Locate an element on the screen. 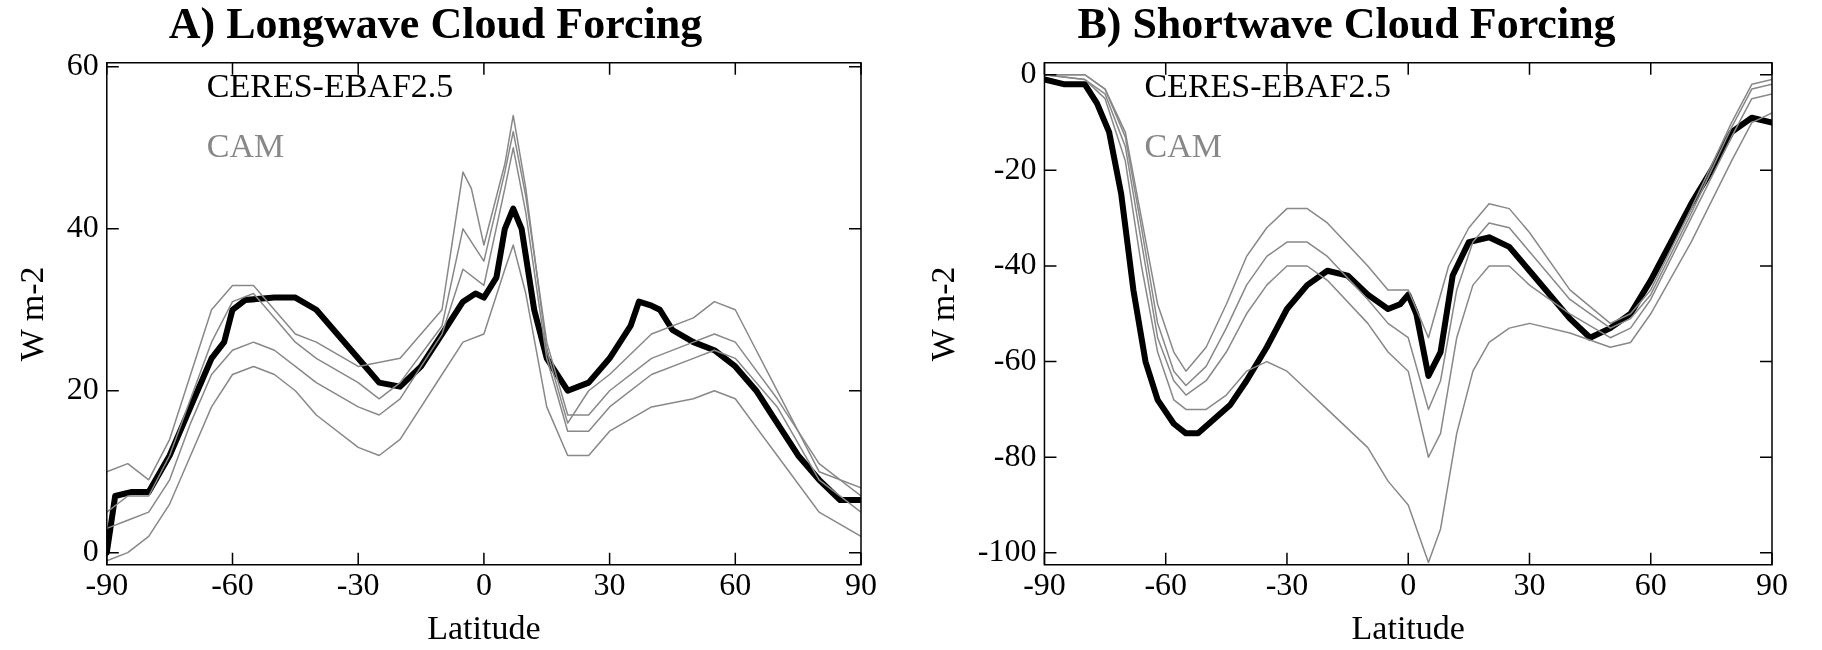 This screenshot has height=650, width=1822. series-label: CAM is located at coordinates (1183, 145).